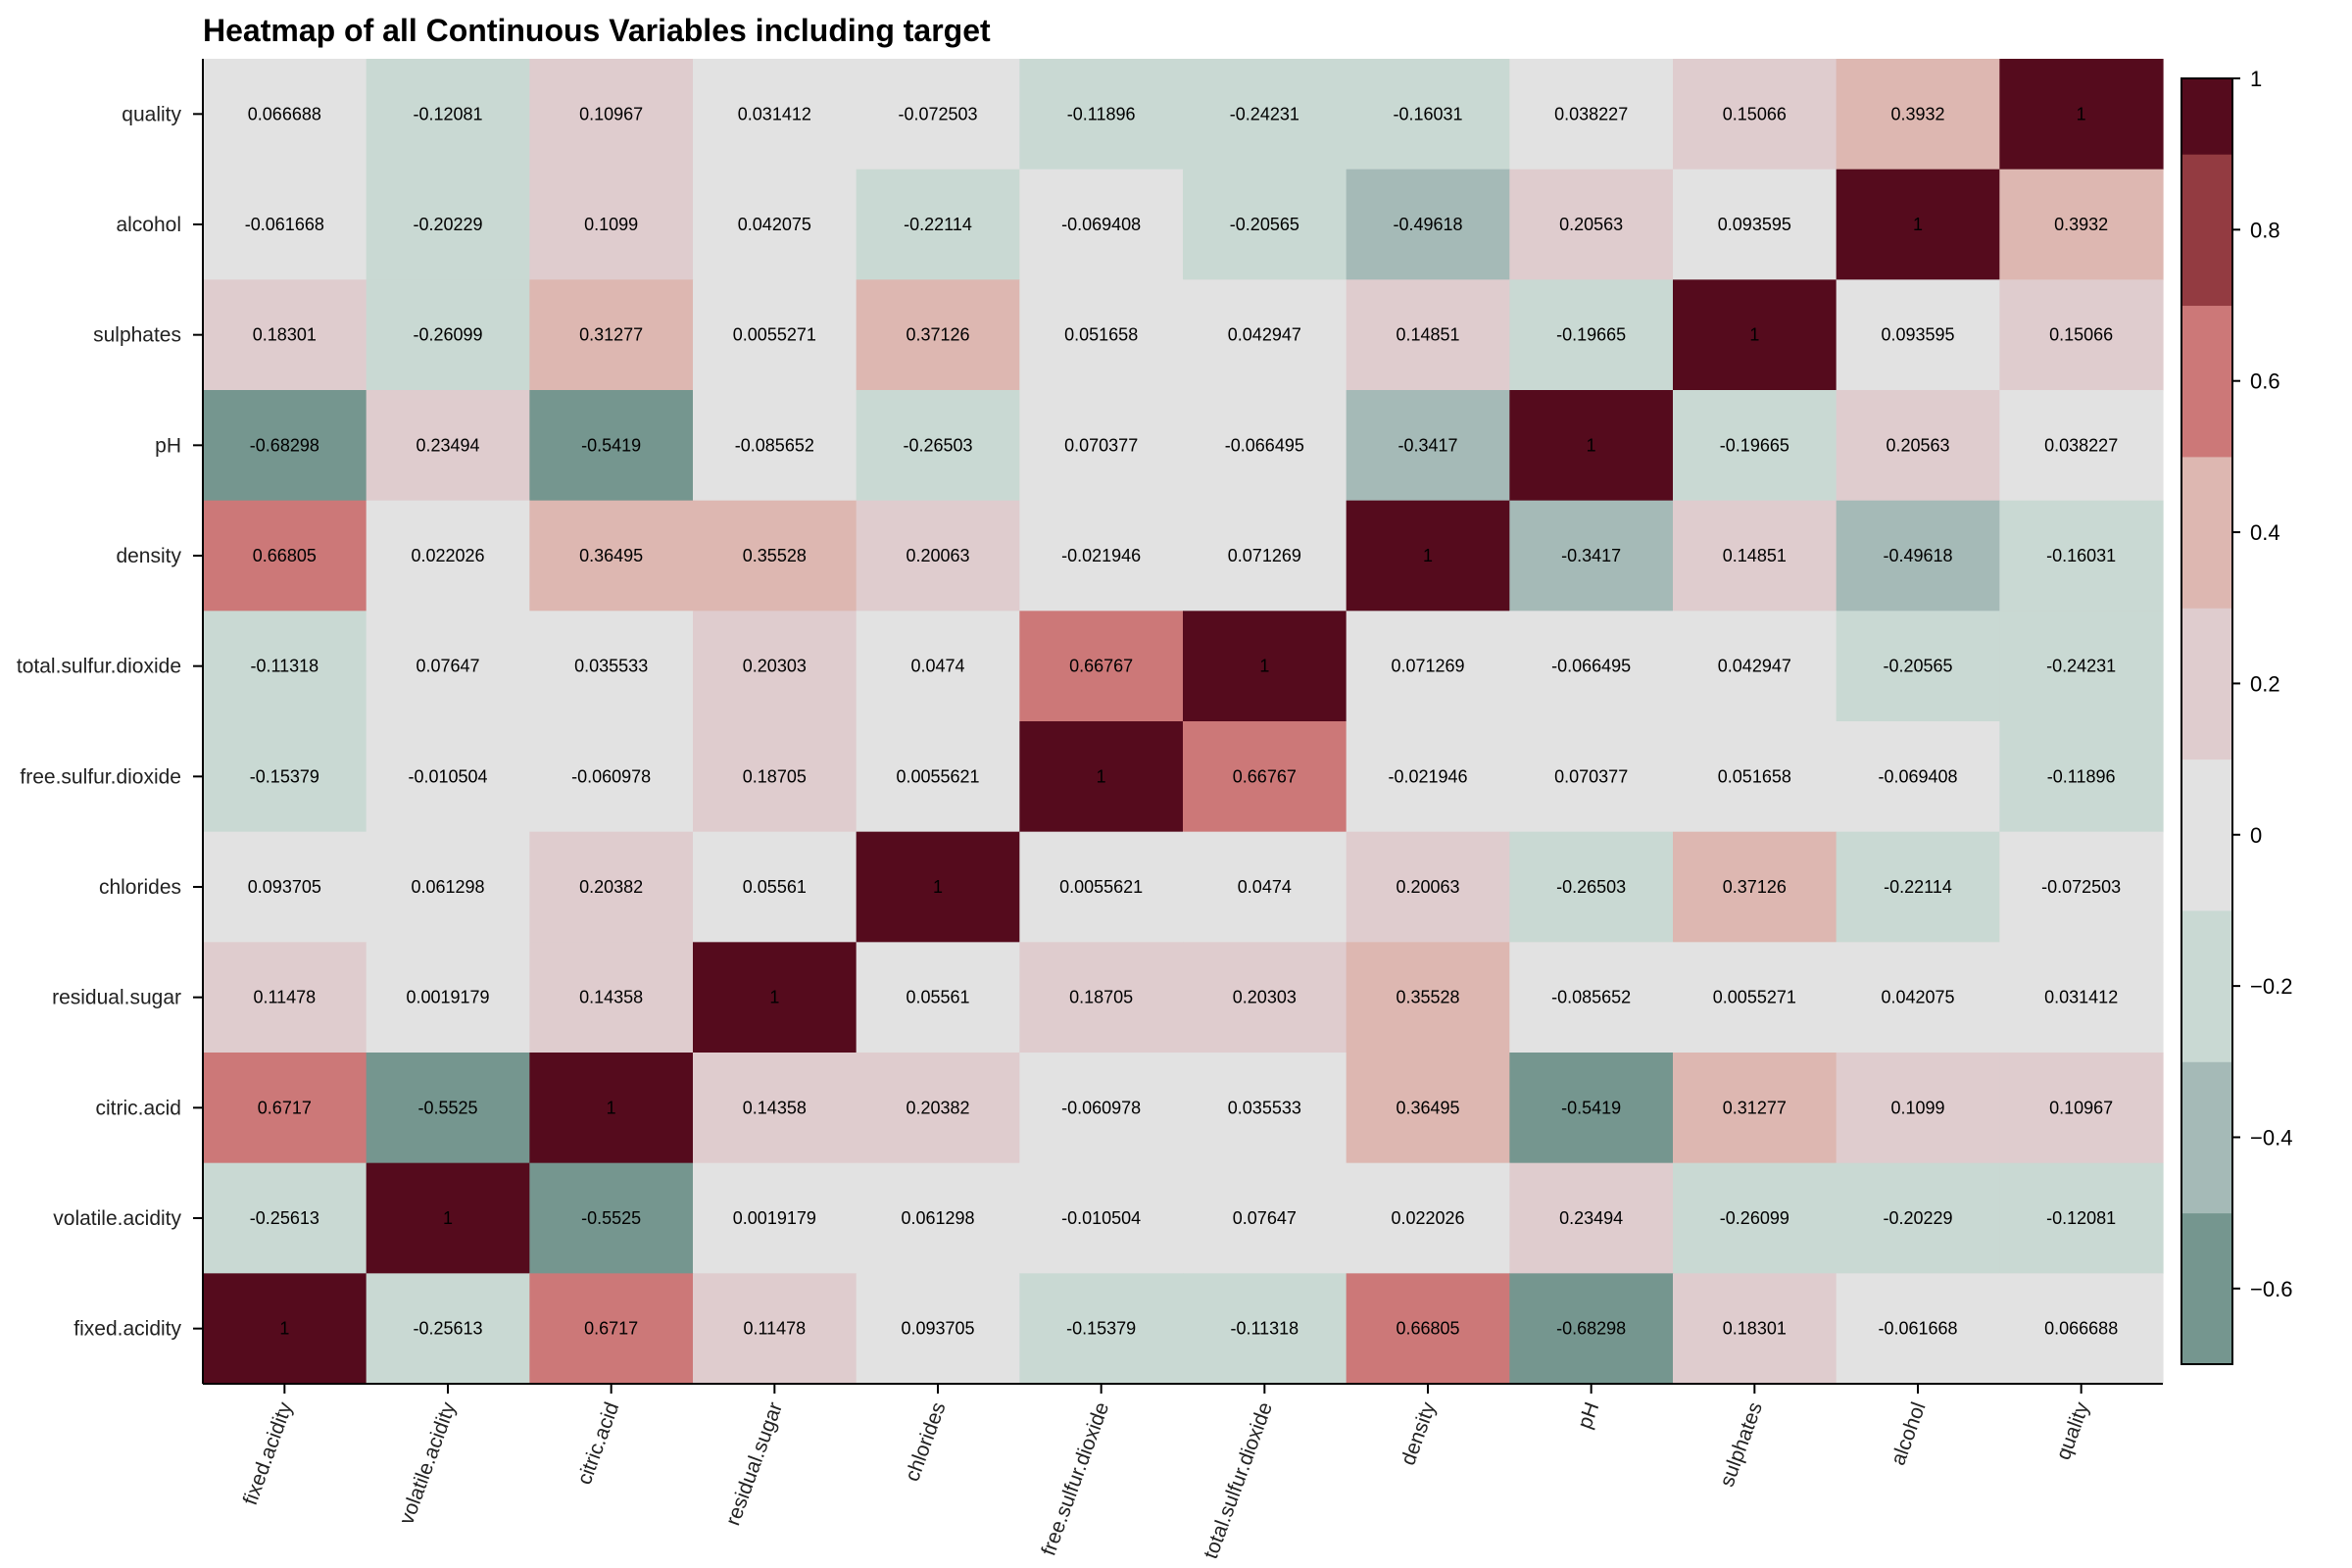  I want to click on heatmap-cell-label: 0.37126, so click(937, 335).